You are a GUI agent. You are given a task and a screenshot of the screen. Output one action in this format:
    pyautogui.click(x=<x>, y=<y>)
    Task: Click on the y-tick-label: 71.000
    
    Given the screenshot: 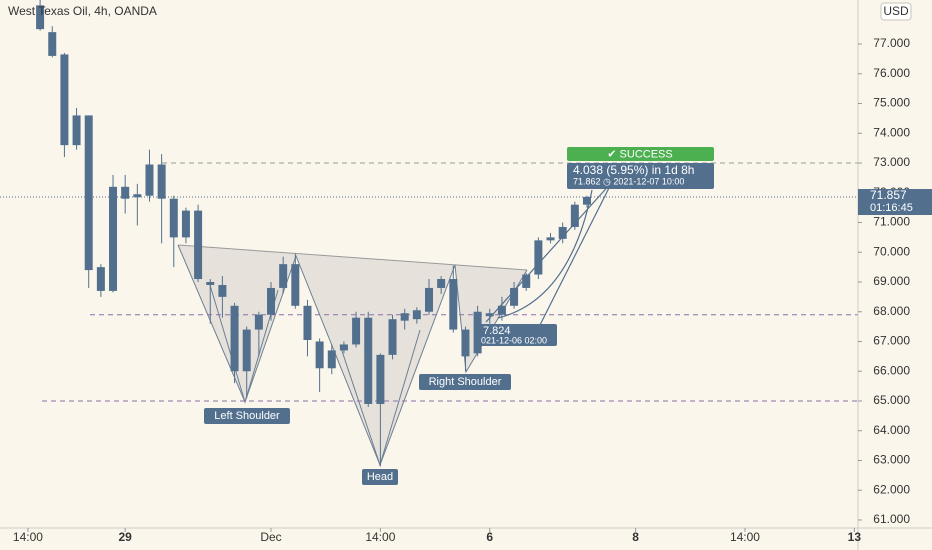 What is the action you would take?
    pyautogui.click(x=891, y=222)
    